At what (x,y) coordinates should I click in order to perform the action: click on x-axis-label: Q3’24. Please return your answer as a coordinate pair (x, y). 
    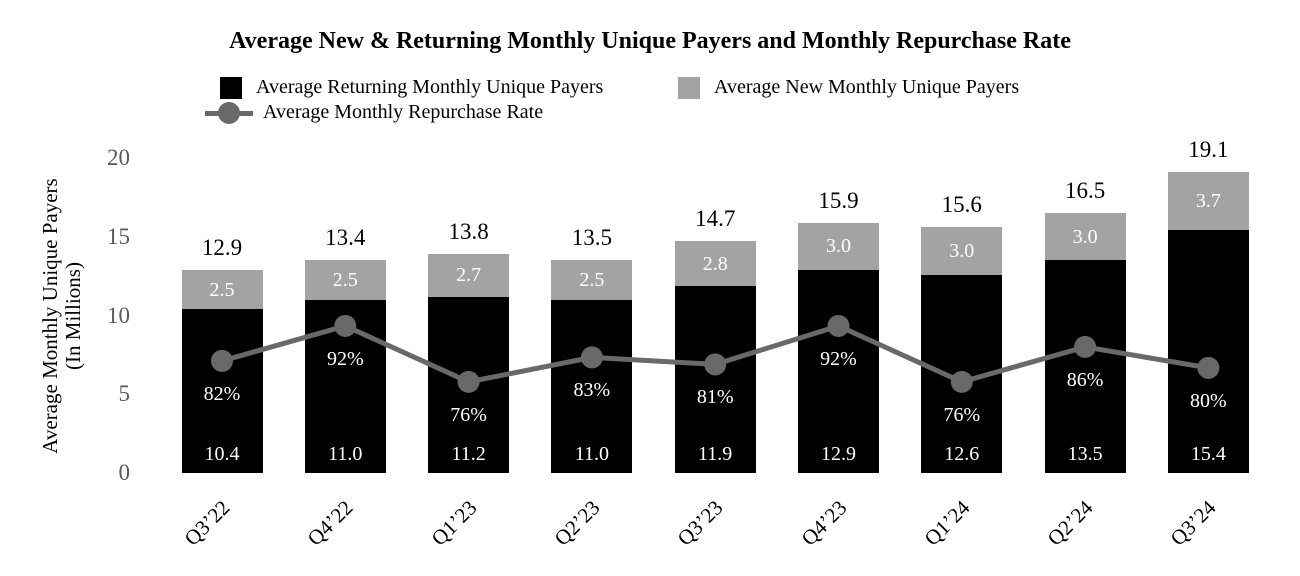
    Looking at the image, I should click on (1193, 523).